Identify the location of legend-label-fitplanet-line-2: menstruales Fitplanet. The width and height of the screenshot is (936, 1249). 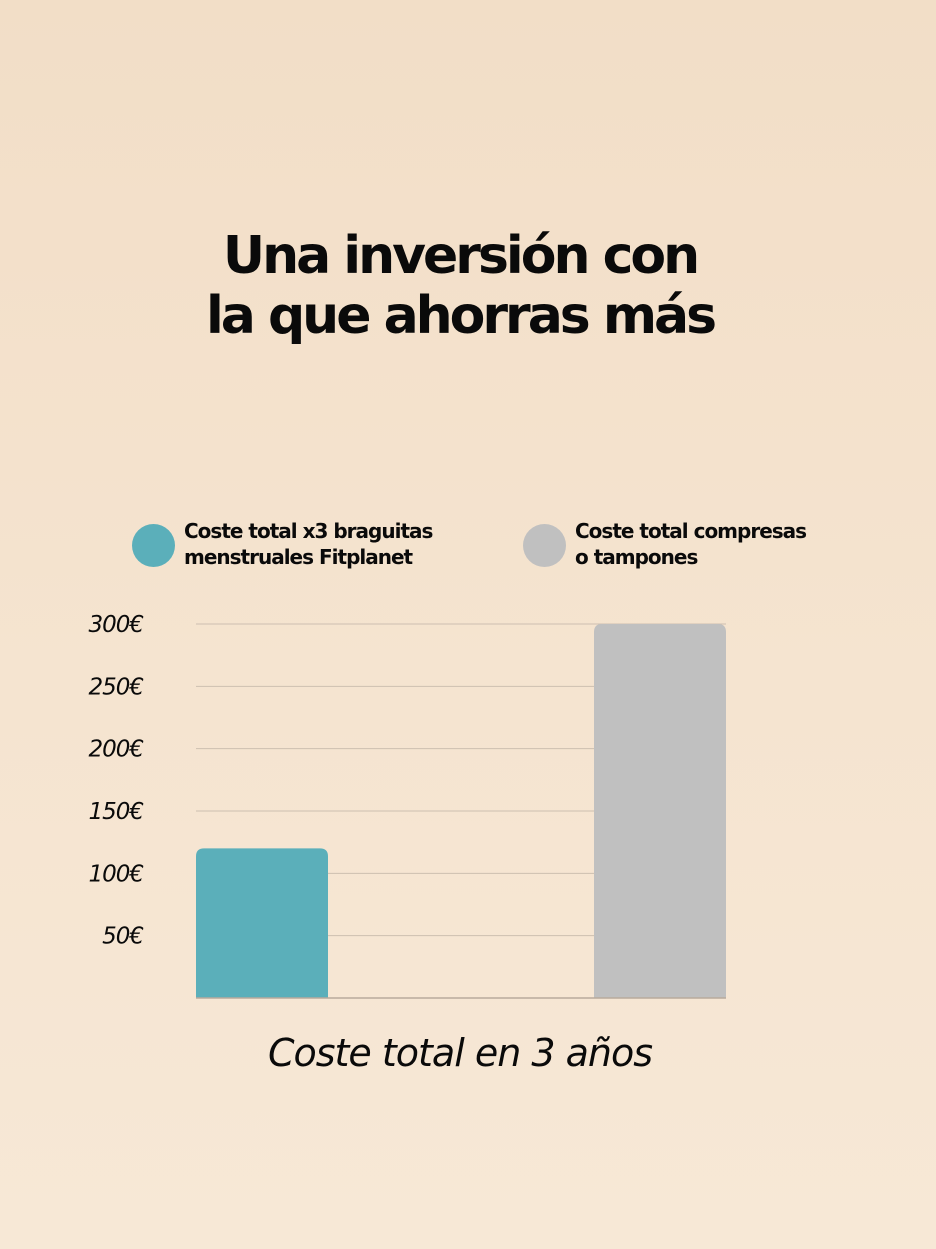
(298, 557).